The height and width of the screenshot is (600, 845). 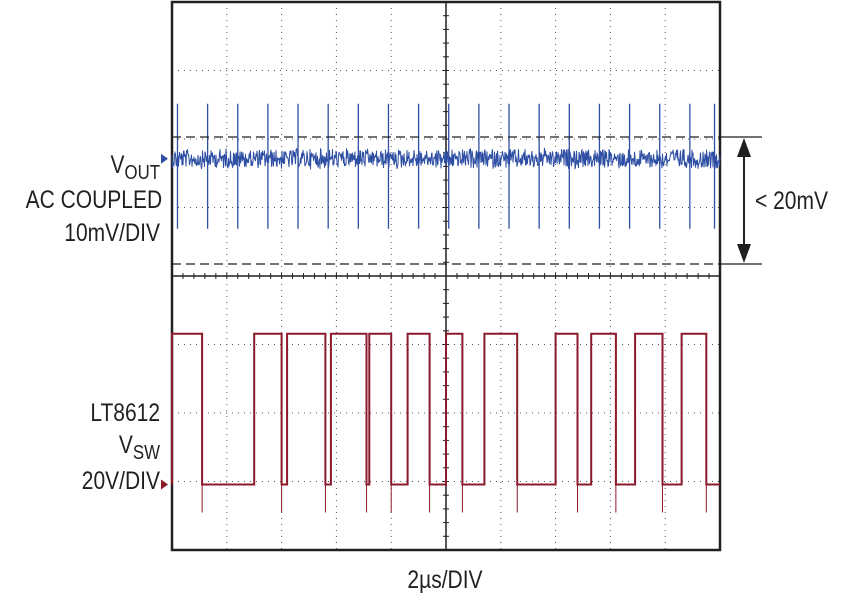 I want to click on vout-ground-marker, so click(x=164, y=158).